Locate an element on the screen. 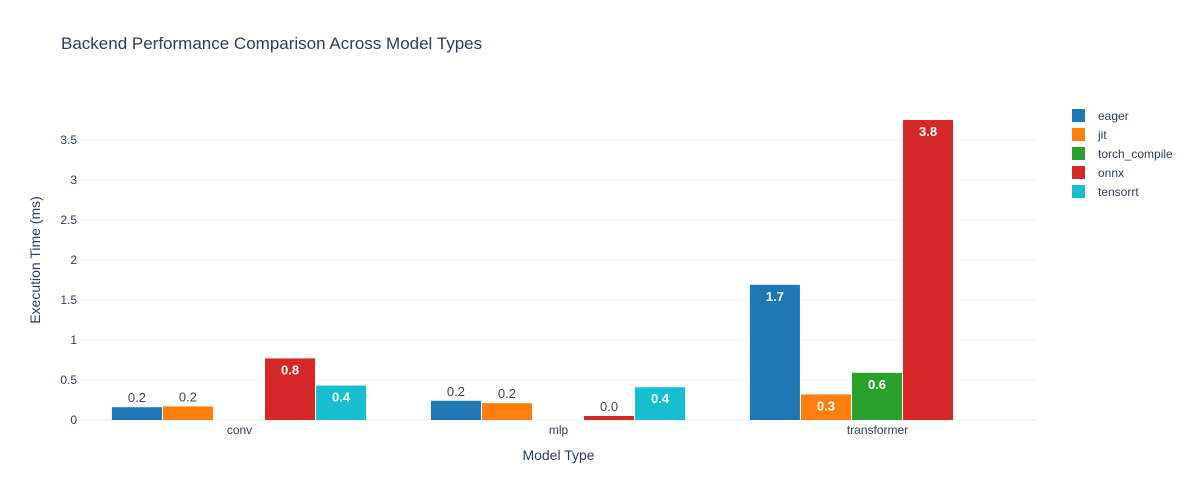 This screenshot has height=500, width=1200. legend-item-jit: jit is located at coordinates (1122, 134).